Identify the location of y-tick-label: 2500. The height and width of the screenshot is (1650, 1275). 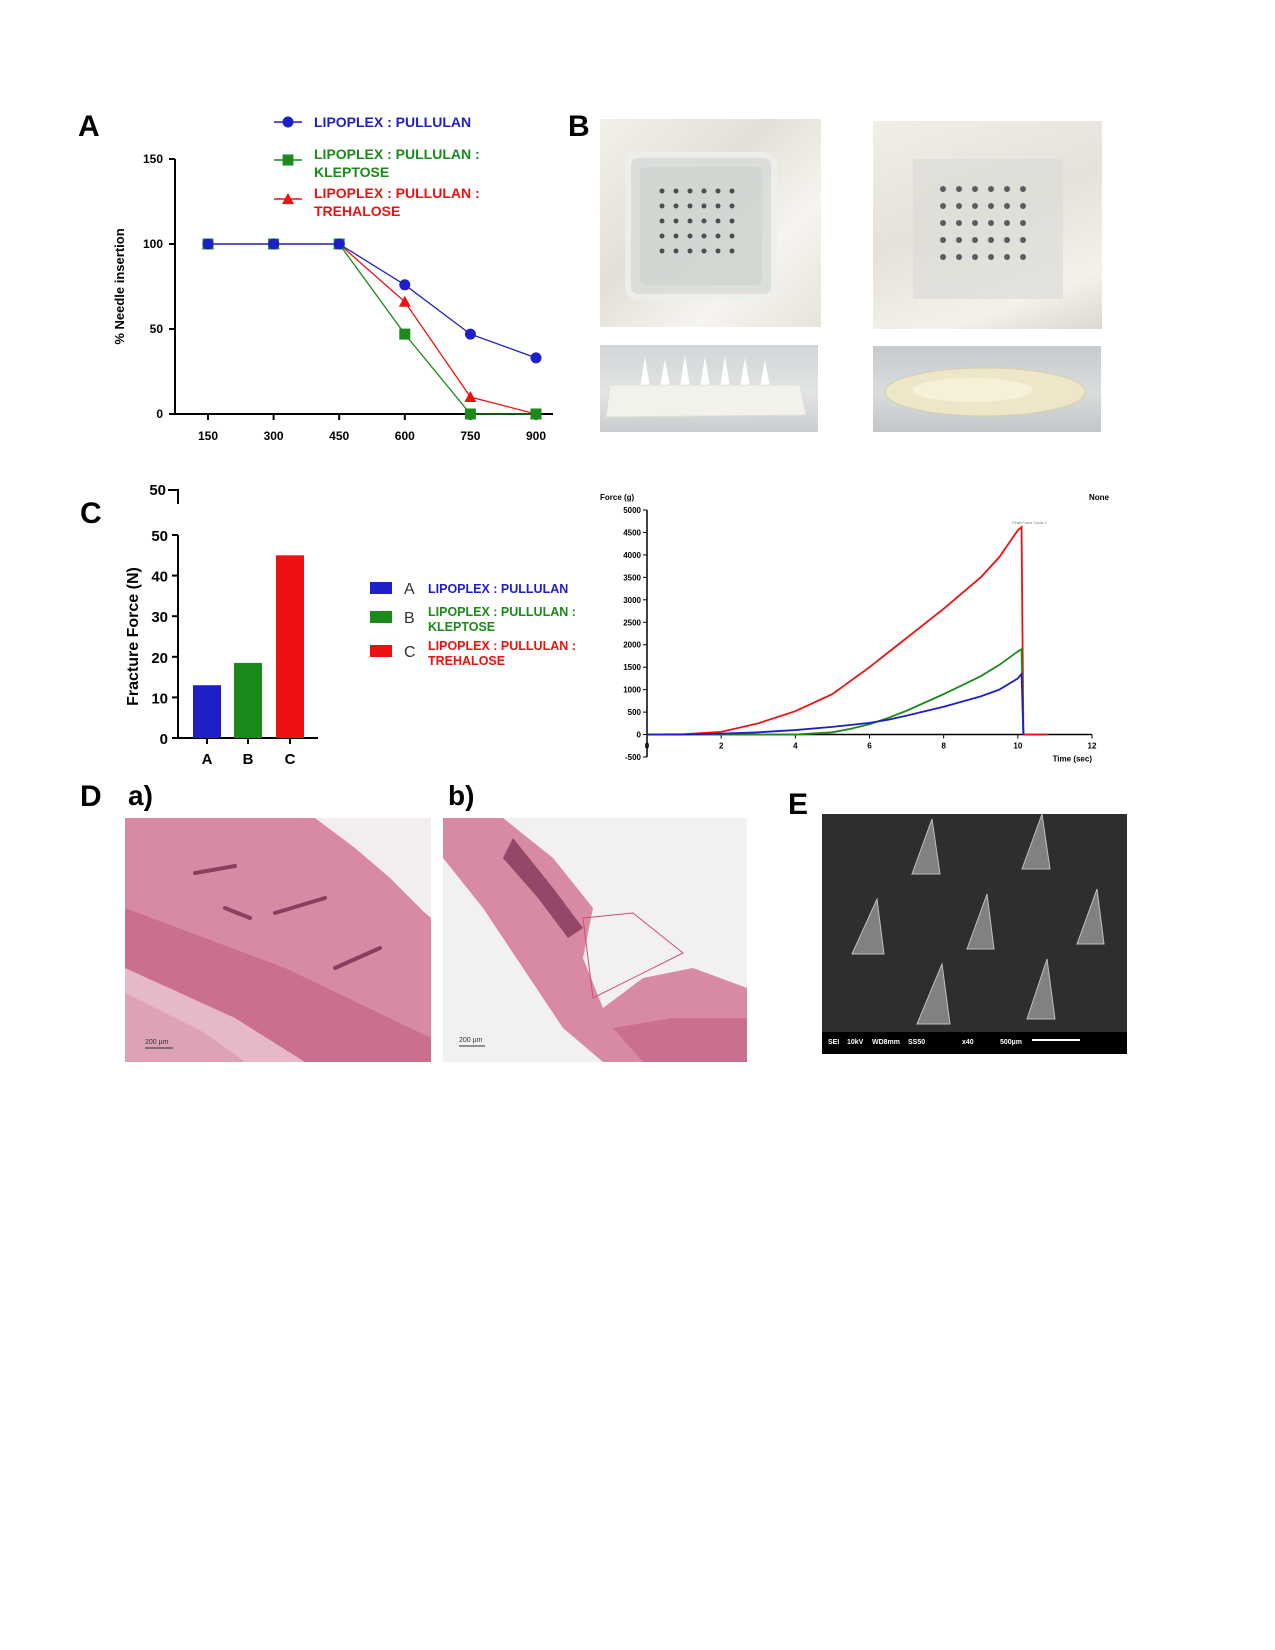
(632, 622).